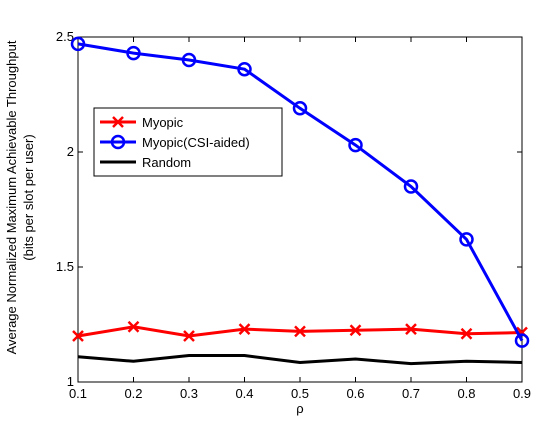 Image resolution: width=543 pixels, height=428 pixels. What do you see at coordinates (355, 393) in the screenshot?
I see `x-tick-label: 0.6` at bounding box center [355, 393].